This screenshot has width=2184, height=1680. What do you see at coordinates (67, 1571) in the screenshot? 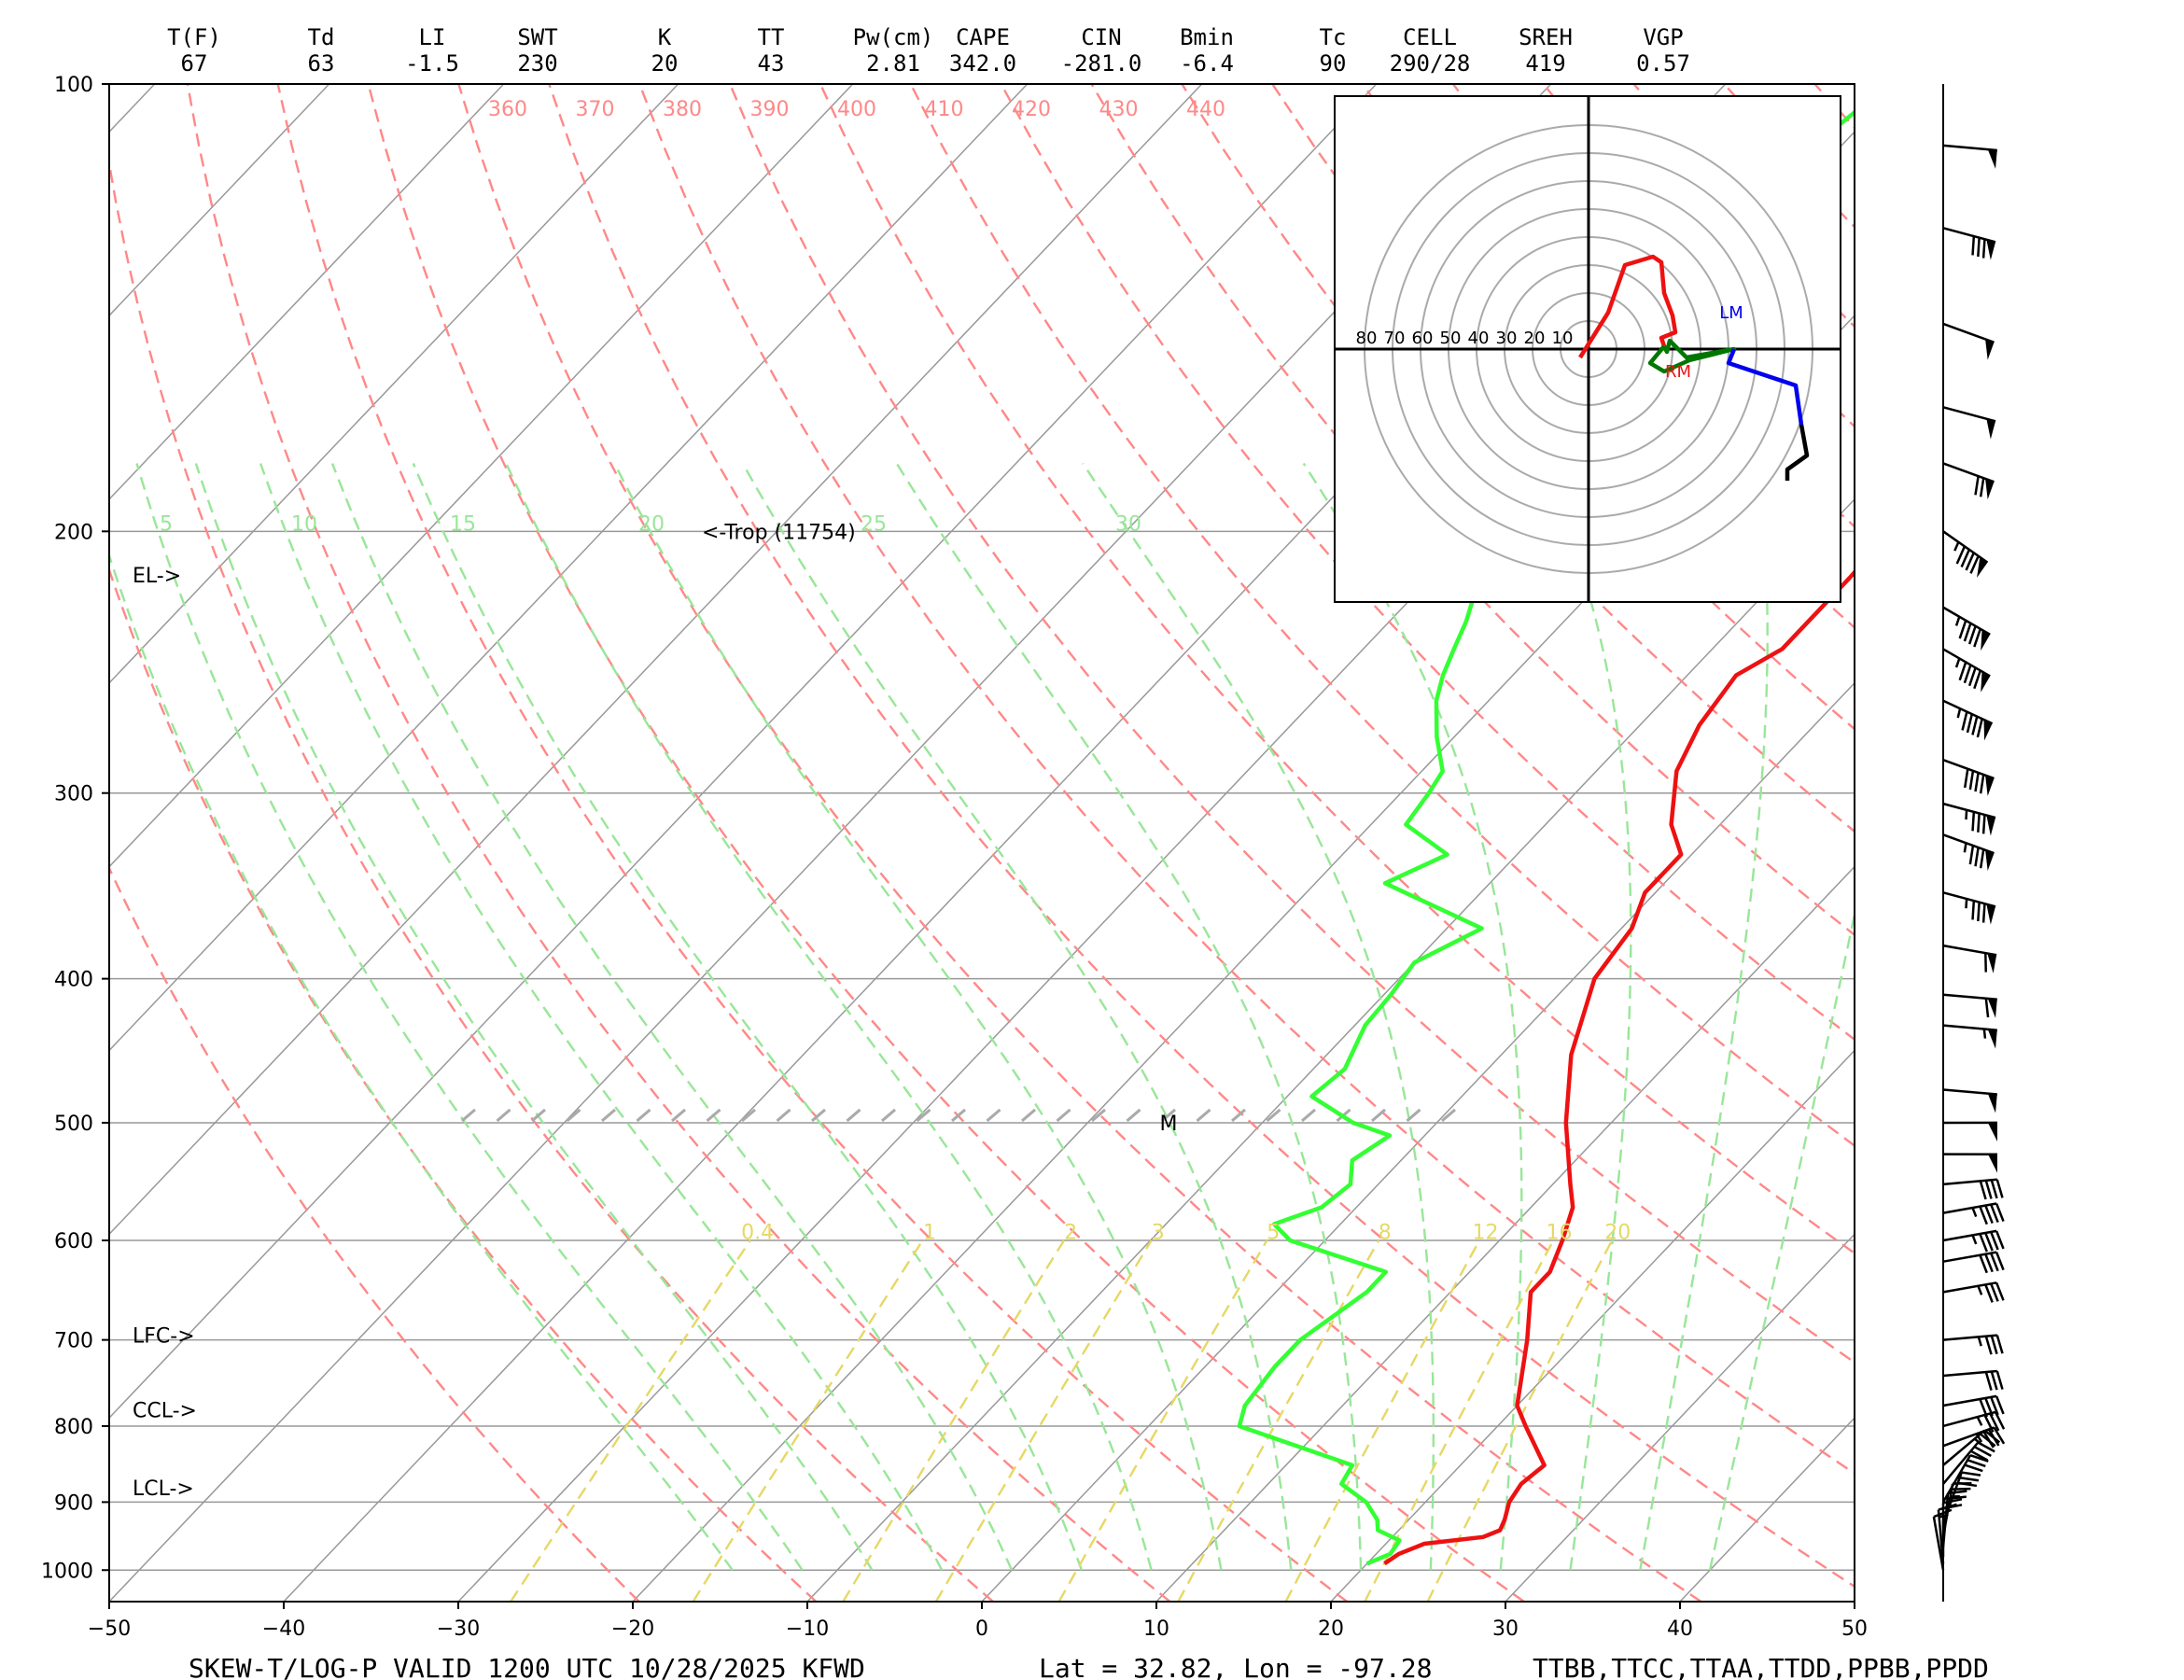
I see `pressure-tick-label: 1000` at bounding box center [67, 1571].